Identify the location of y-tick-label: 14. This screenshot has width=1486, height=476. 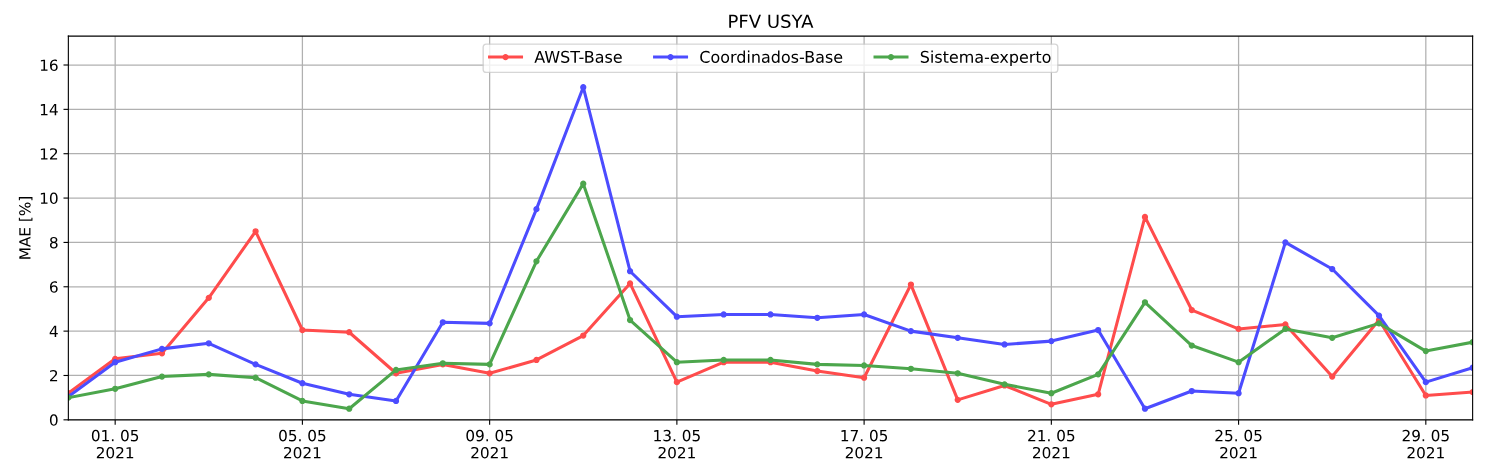
(49, 110).